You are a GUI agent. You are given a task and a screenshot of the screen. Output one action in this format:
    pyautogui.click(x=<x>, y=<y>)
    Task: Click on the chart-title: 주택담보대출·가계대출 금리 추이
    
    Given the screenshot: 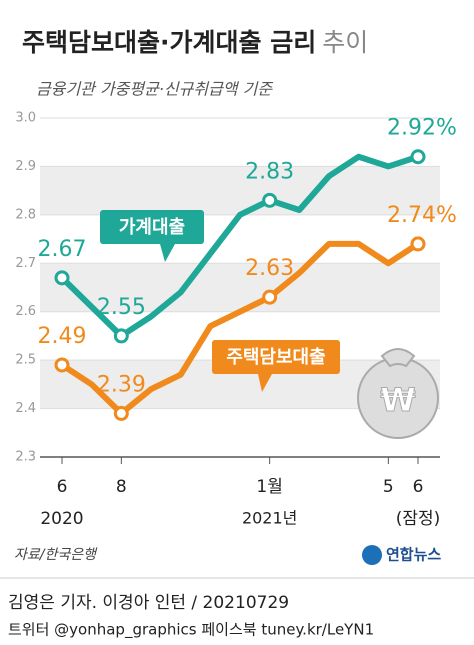 What is the action you would take?
    pyautogui.click(x=195, y=42)
    